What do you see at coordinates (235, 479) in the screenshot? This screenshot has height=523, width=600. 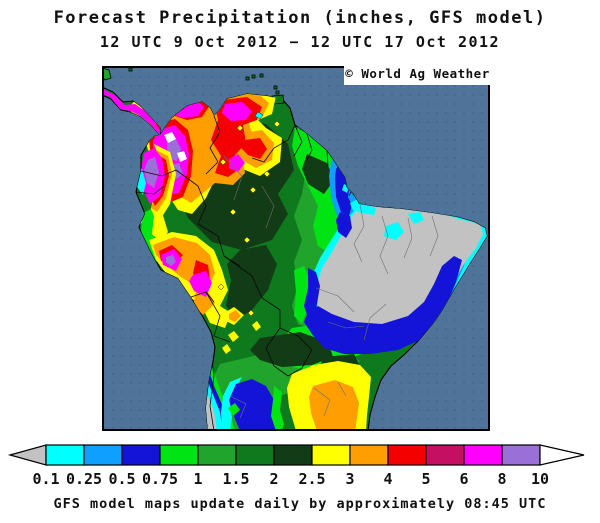 I see `colorbar-tick-label: 1.5` at bounding box center [235, 479].